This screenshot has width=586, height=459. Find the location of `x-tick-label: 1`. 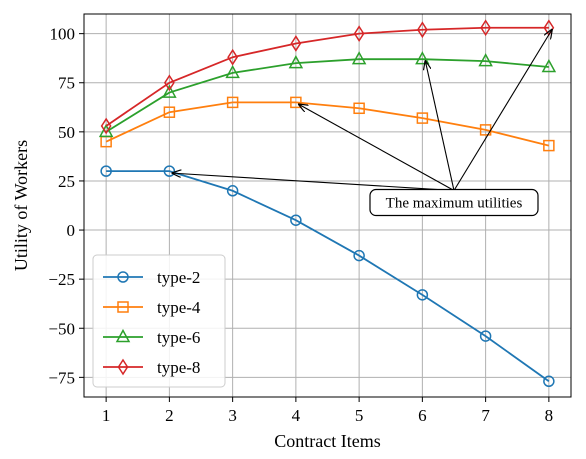

x-tick-label: 1 is located at coordinates (106, 415).